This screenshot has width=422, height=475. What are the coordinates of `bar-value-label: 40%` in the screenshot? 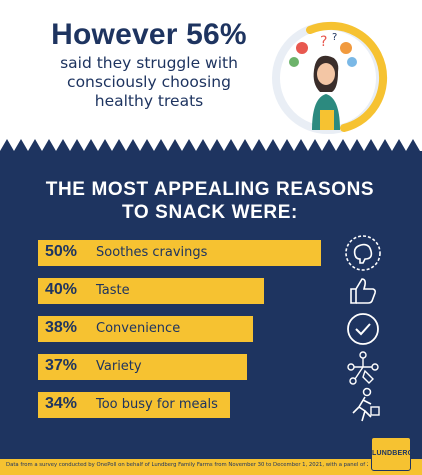 It's located at (61, 289).